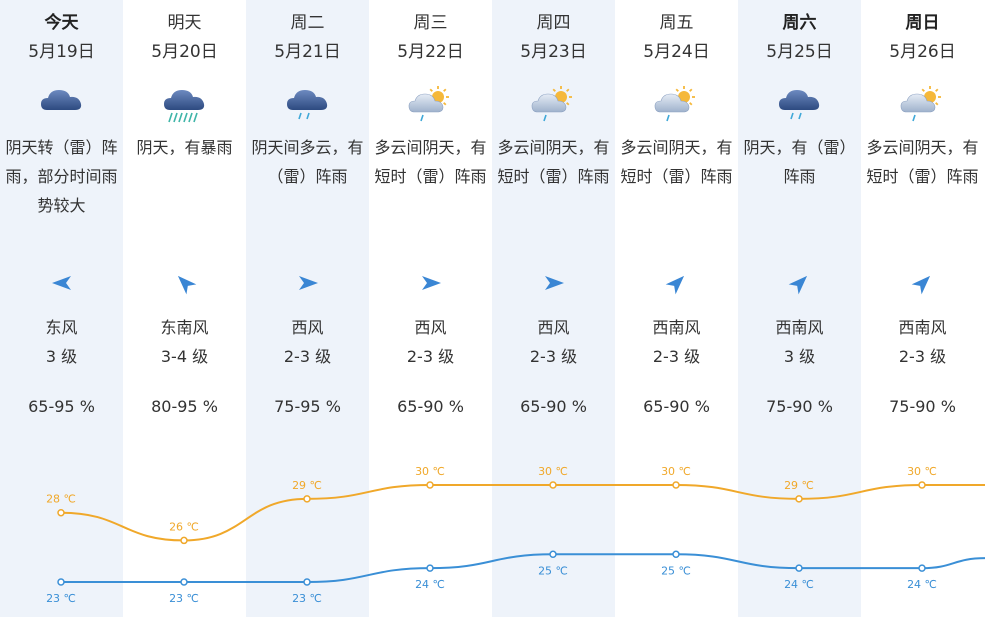  What do you see at coordinates (553, 308) in the screenshot?
I see `day-column: 周四 5月23日多云间阴天，有短时（雷）阵雨西风 2-3 级 65-90 %` at bounding box center [553, 308].